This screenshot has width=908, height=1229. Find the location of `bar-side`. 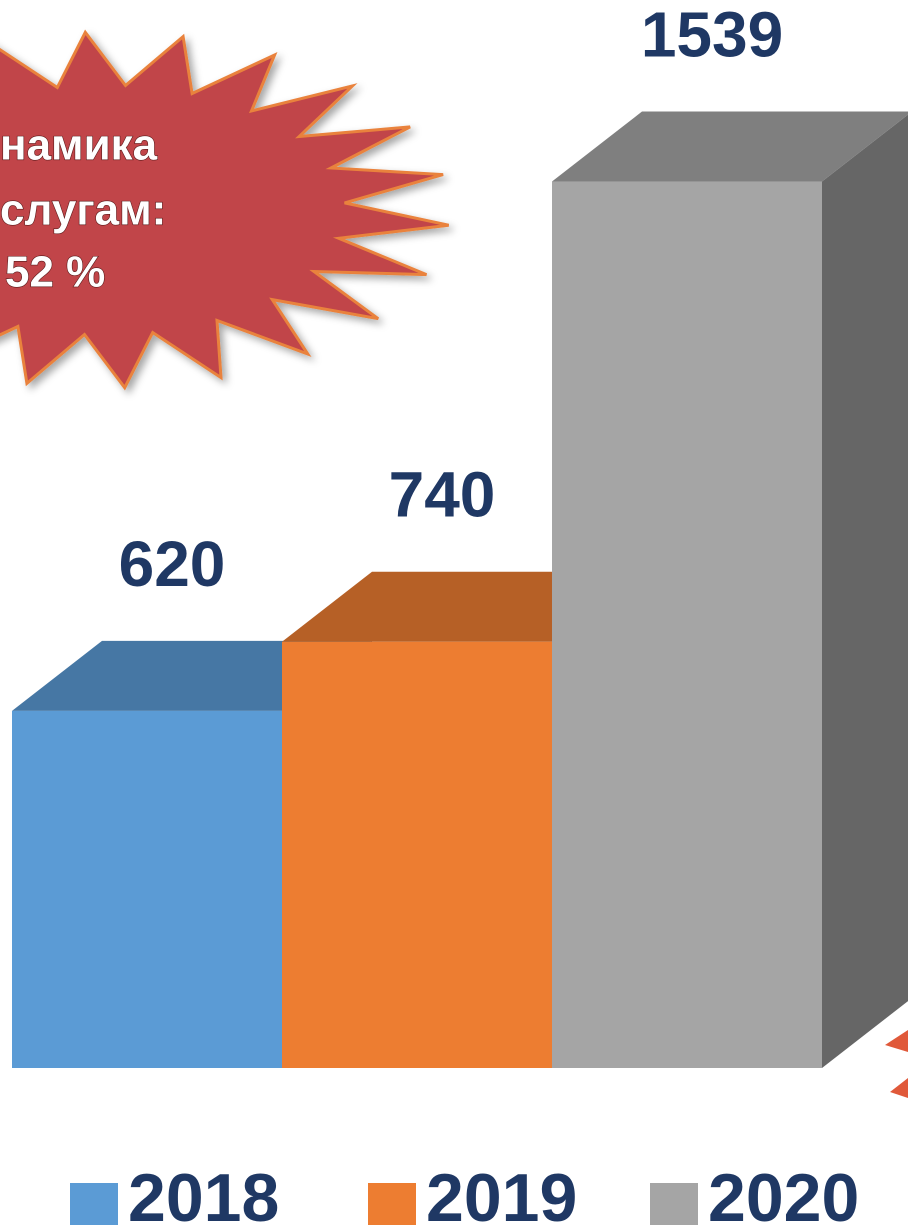

bar-side is located at coordinates (865, 591).